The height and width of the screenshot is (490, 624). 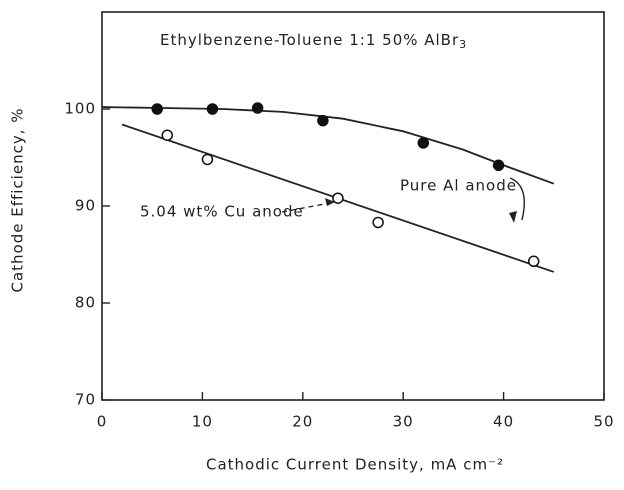 I want to click on title-subscript: 3, so click(x=463, y=44).